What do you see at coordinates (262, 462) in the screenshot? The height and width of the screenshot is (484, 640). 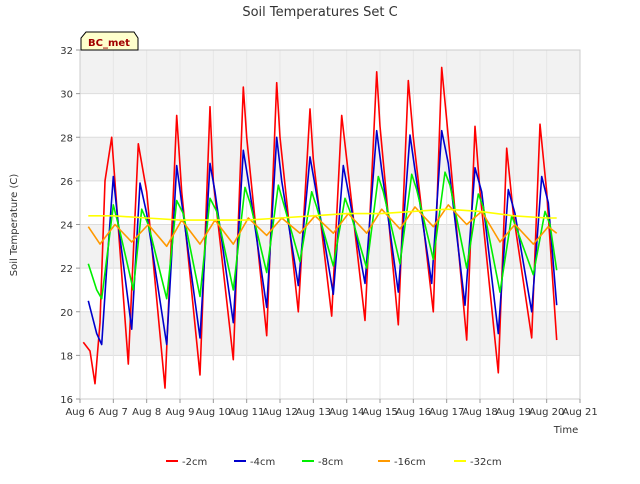 I see `legend-label: -4cm` at bounding box center [262, 462].